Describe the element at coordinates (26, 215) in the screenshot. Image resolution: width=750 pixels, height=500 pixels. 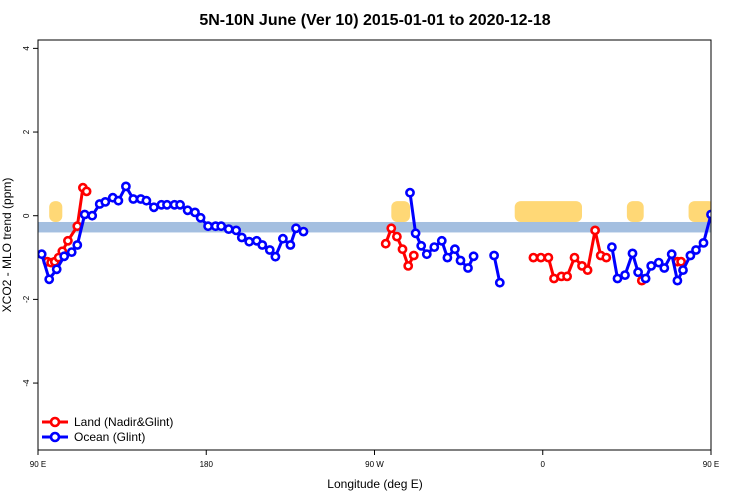
I see `y-tick-label: 0` at that location.